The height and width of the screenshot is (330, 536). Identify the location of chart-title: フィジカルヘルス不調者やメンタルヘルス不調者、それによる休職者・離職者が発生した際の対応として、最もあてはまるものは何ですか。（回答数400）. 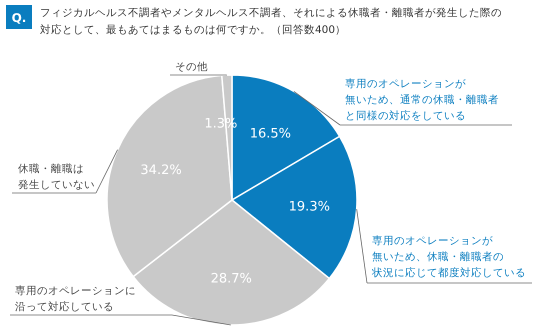
(271, 21).